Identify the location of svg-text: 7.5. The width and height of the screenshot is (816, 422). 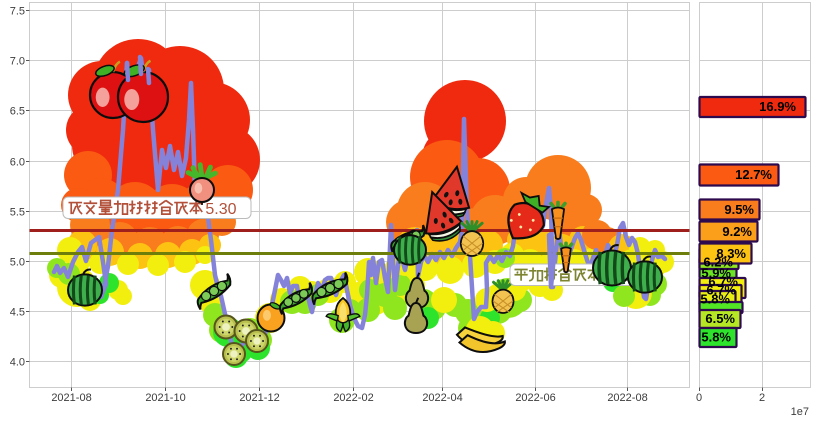
(17, 12).